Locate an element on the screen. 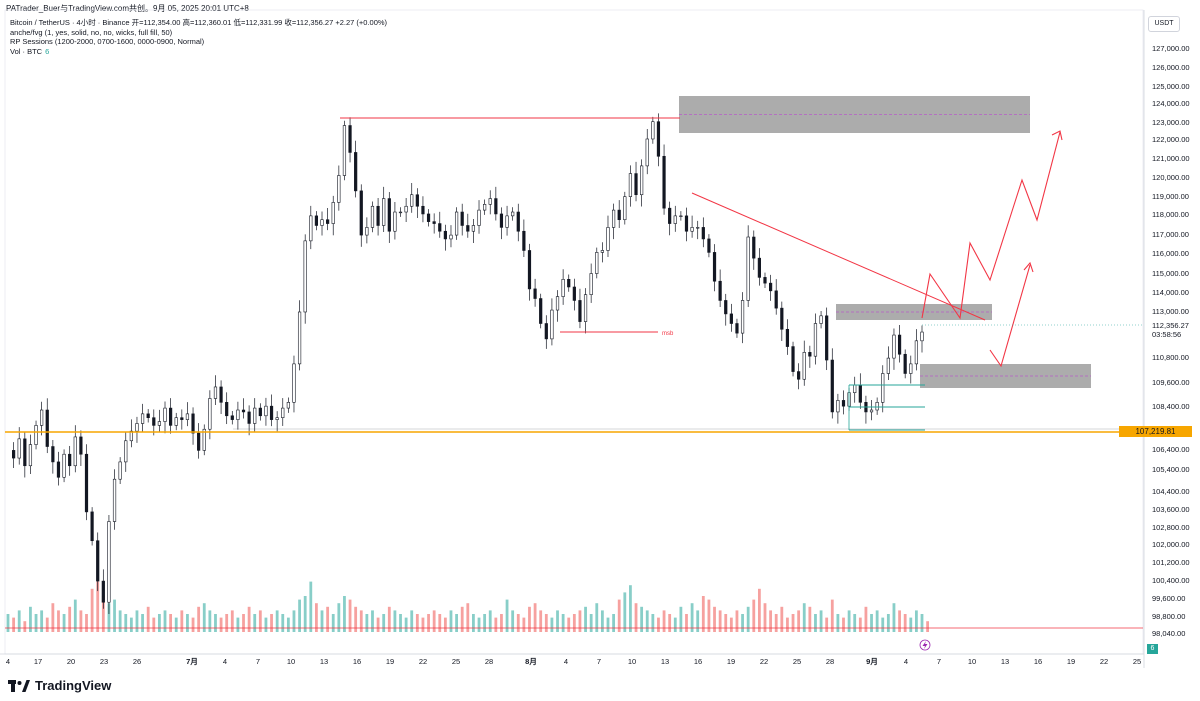 The width and height of the screenshot is (1200, 701). price-tick-label: 98,800.00 is located at coordinates (1168, 616).